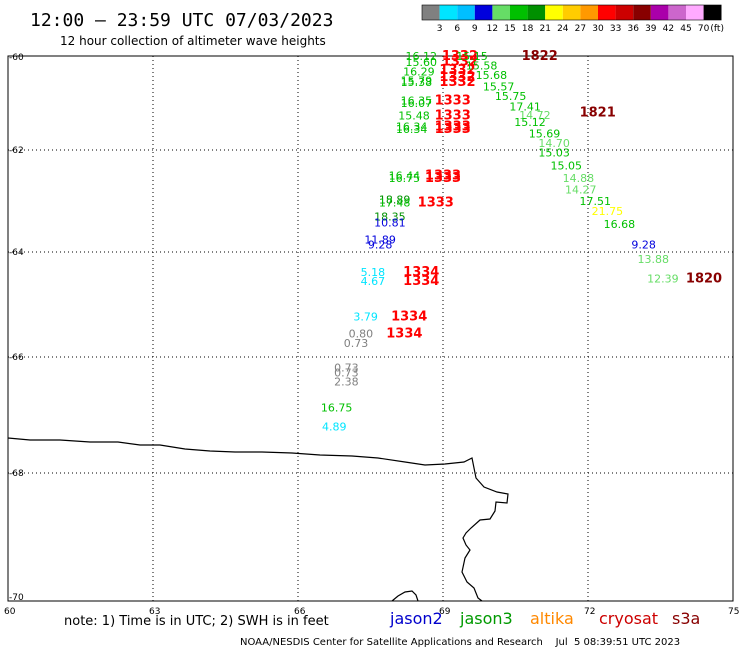  Describe the element at coordinates (440, 29) in the screenshot. I see `legend-tick-label: 3` at that location.